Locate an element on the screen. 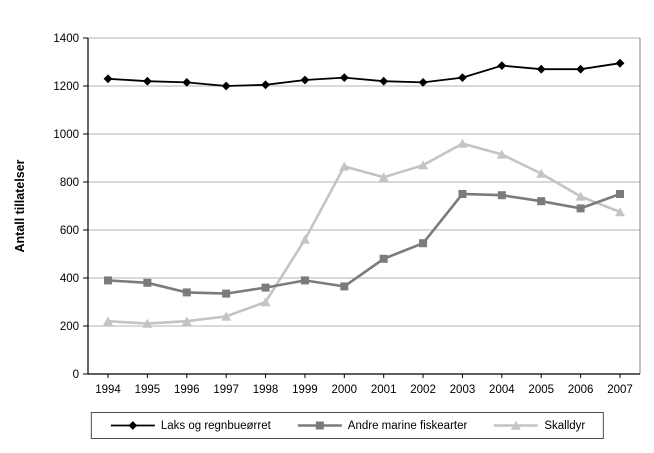  y-tick-label: 400 is located at coordinates (69, 279).